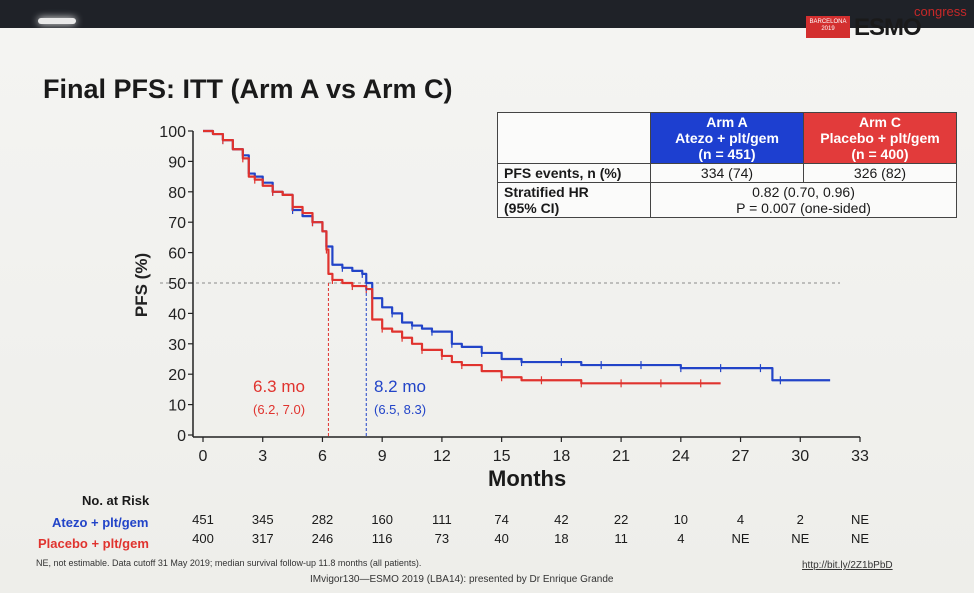 The width and height of the screenshot is (974, 593). I want to click on risk-value-arm-a: 4, so click(740, 519).